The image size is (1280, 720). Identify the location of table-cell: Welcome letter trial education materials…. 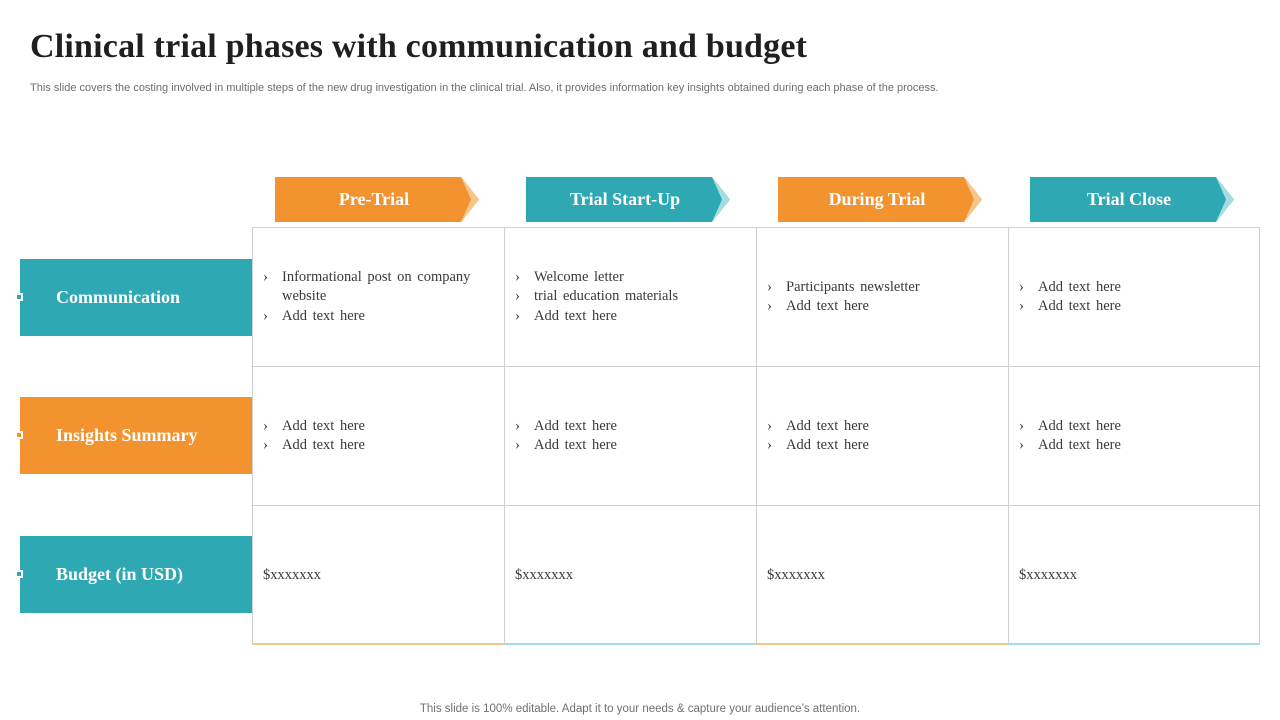
(630, 296).